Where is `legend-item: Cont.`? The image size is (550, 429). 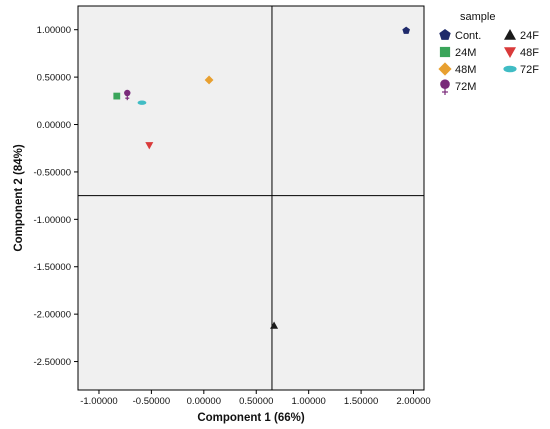 legend-item: Cont. is located at coordinates (460, 35).